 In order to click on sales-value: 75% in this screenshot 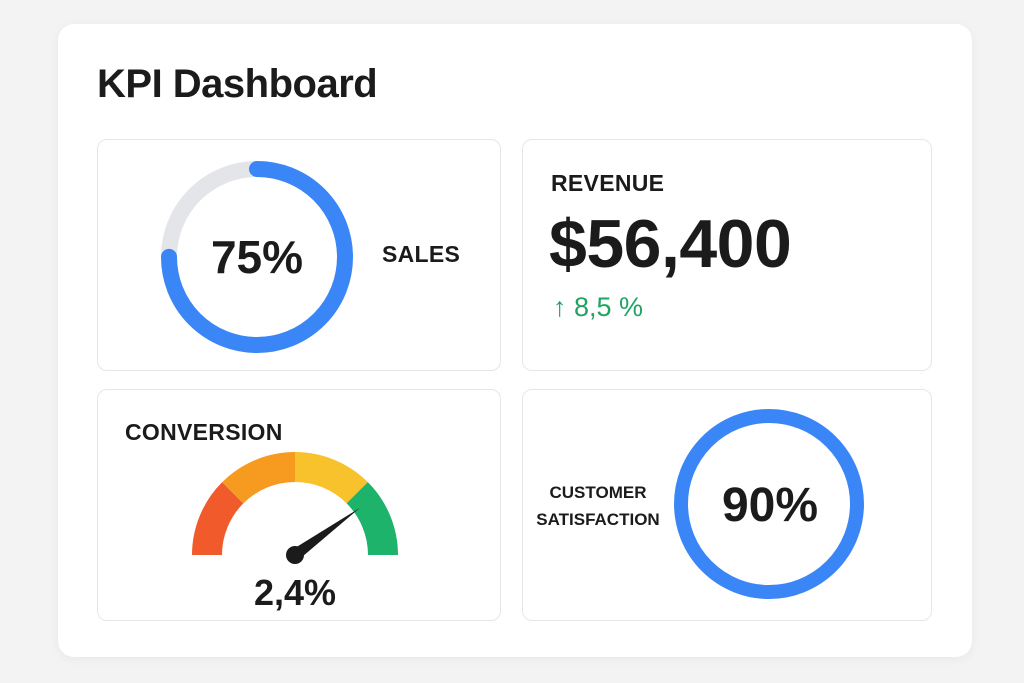, I will do `click(257, 257)`.